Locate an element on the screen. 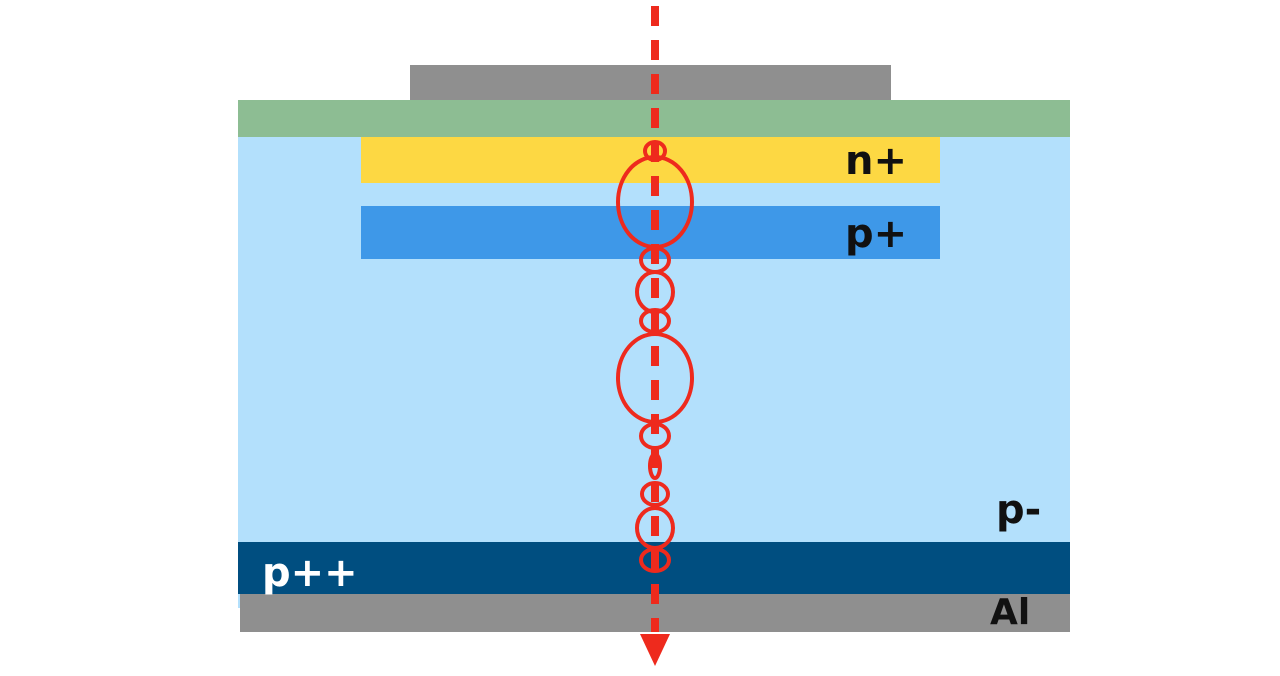 The image size is (1280, 676). ionization-cluster is located at coordinates (655, 560).